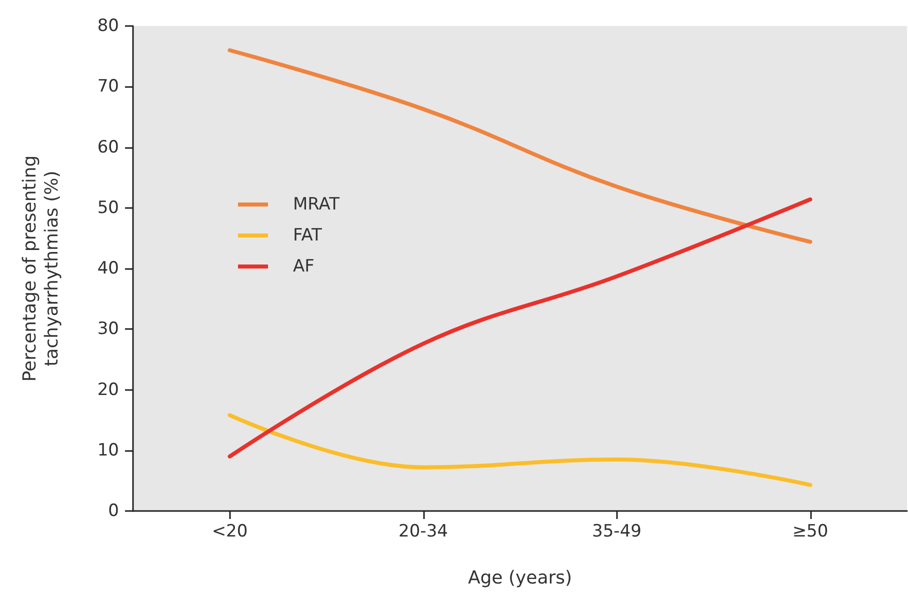 Image resolution: width=908 pixels, height=607 pixels. Describe the element at coordinates (108, 208) in the screenshot. I see `y-tick-label: 50` at that location.